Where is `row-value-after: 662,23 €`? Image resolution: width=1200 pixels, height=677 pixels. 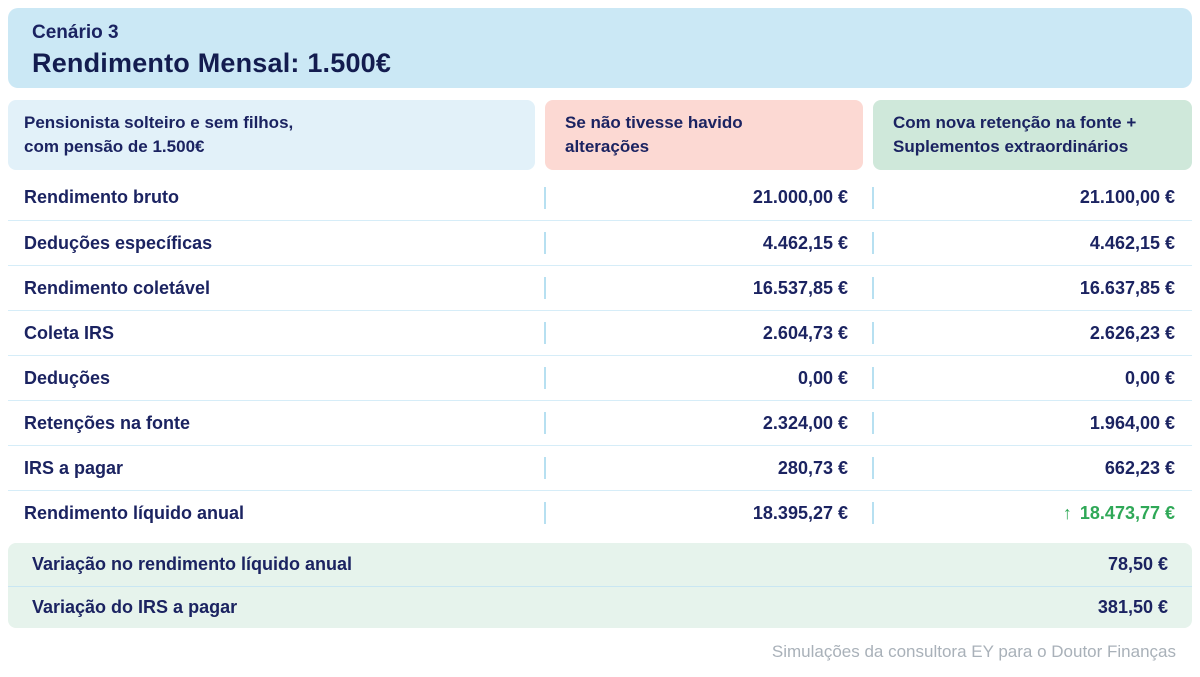
row-value-after: 662,23 € is located at coordinates (1032, 468).